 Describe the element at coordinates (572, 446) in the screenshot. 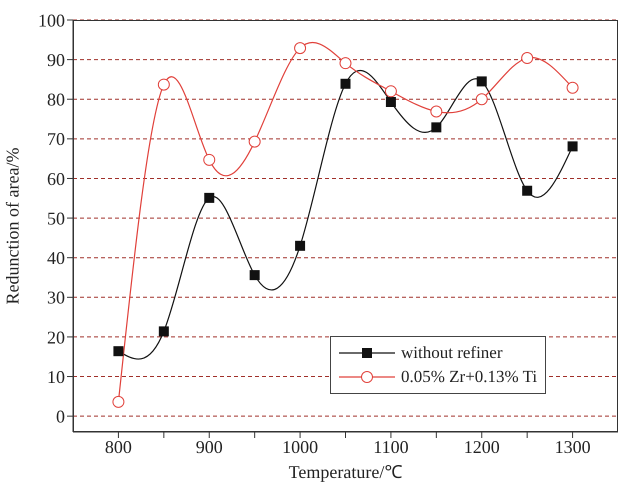

I see `x-tick-label: 1300` at that location.